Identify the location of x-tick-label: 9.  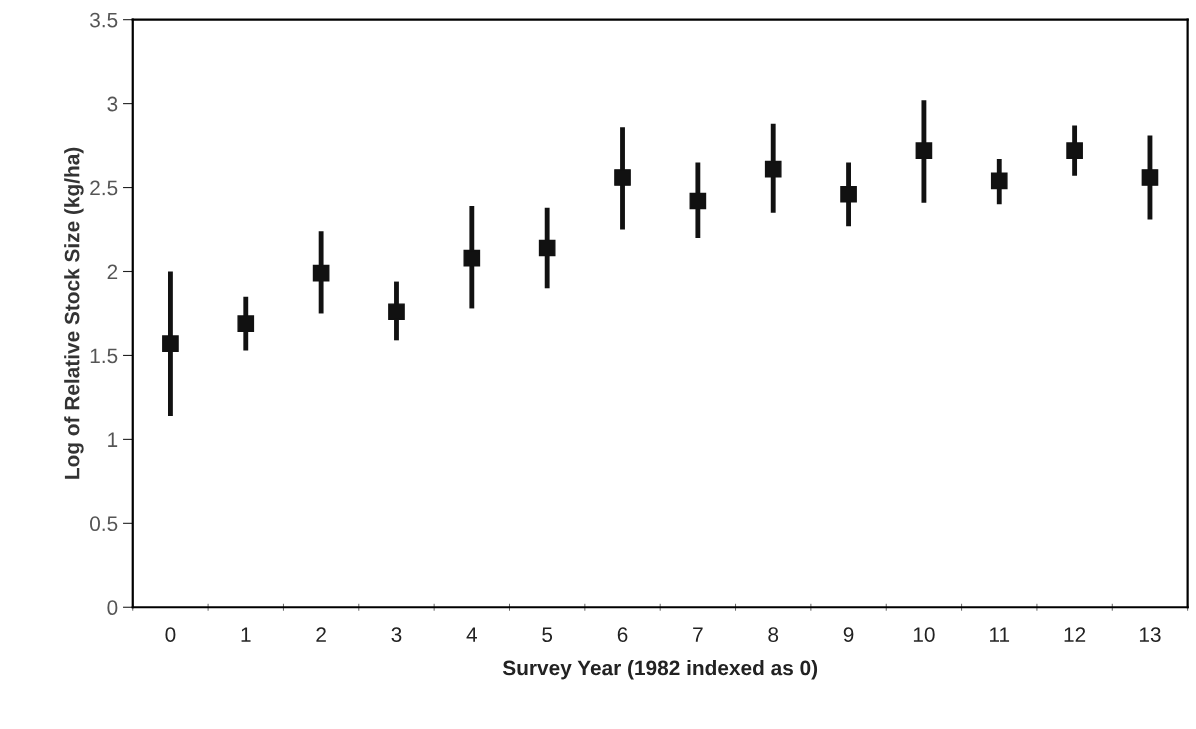
(848, 634).